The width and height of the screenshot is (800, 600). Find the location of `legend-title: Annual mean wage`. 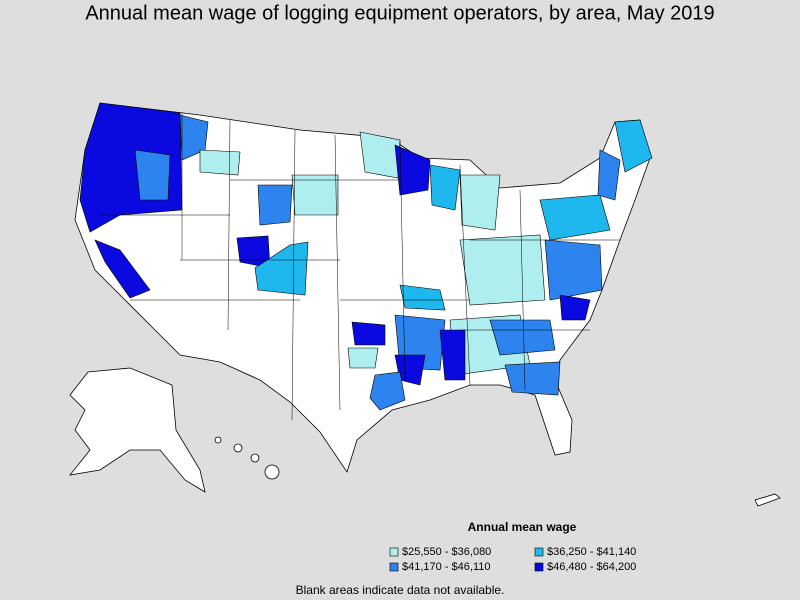

legend-title: Annual mean wage is located at coordinates (522, 527).